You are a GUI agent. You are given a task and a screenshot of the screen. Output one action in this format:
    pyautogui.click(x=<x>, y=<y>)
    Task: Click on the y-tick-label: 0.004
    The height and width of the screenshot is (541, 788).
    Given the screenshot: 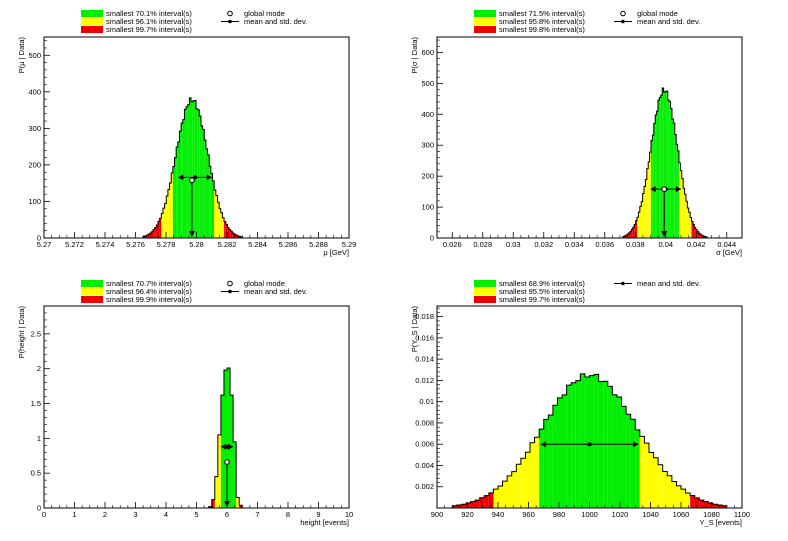 What is the action you would take?
    pyautogui.click(x=424, y=465)
    